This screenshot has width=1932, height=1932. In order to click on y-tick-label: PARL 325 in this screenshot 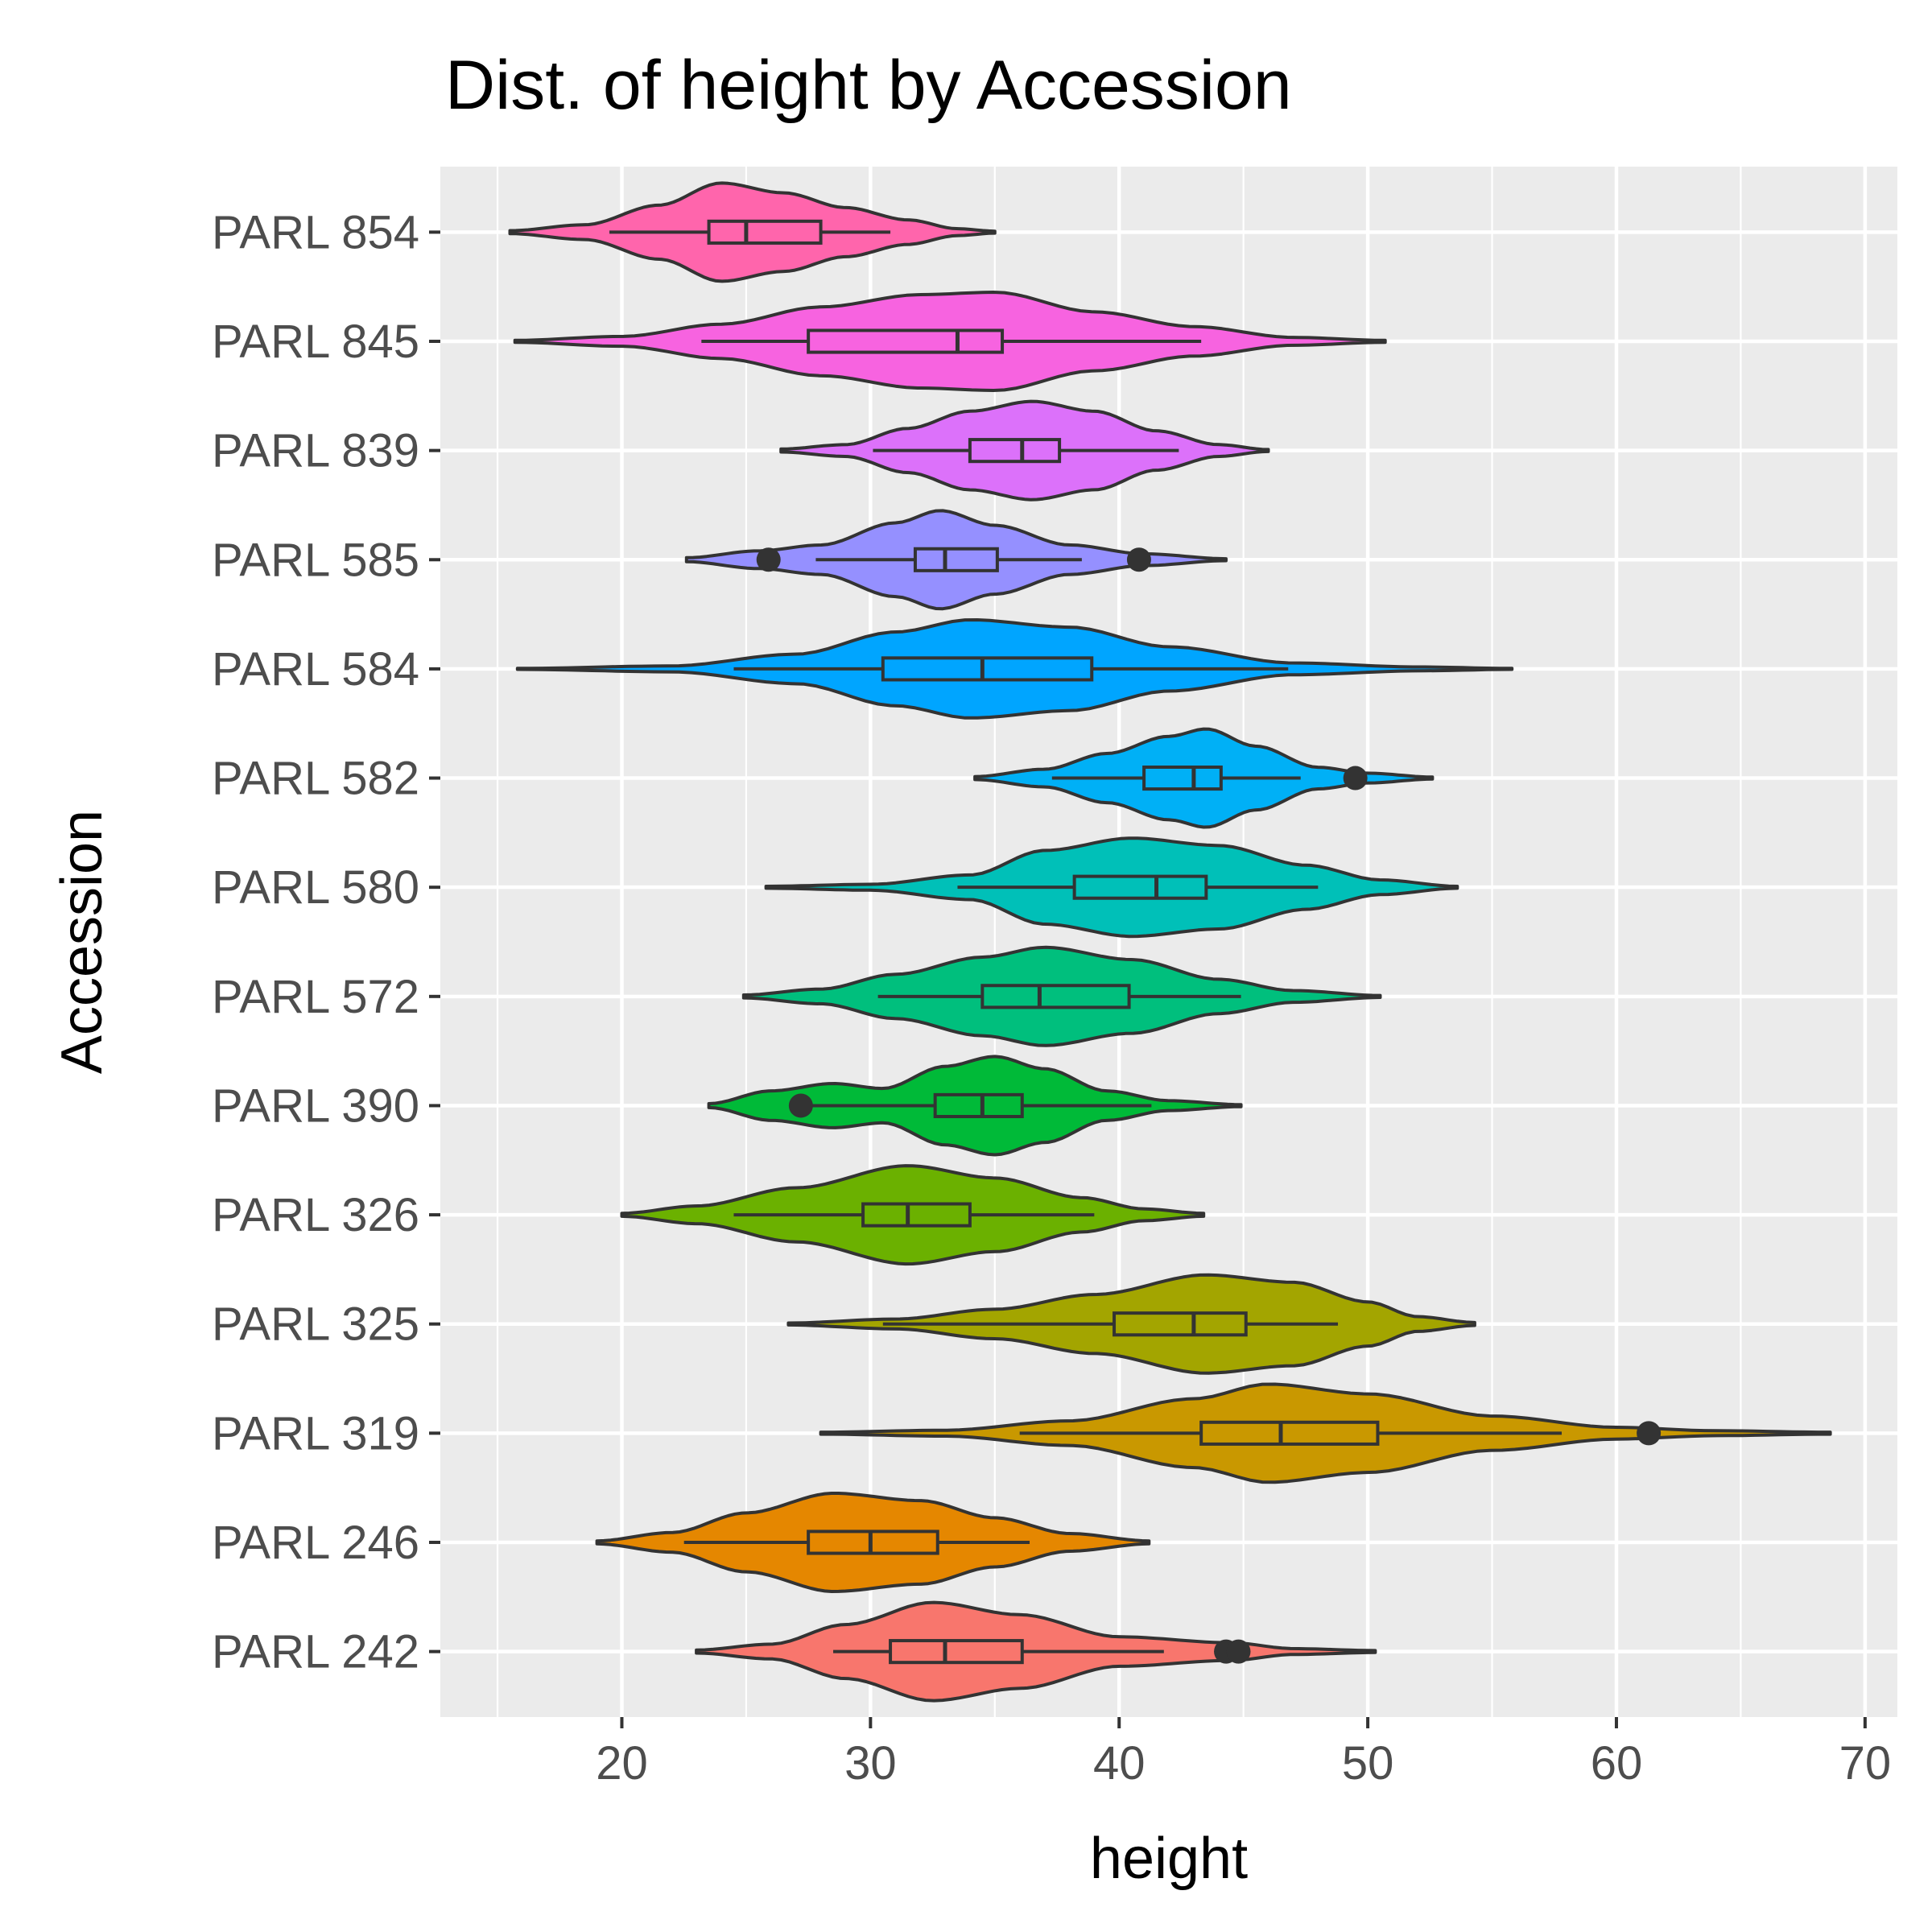, I will do `click(315, 1324)`.